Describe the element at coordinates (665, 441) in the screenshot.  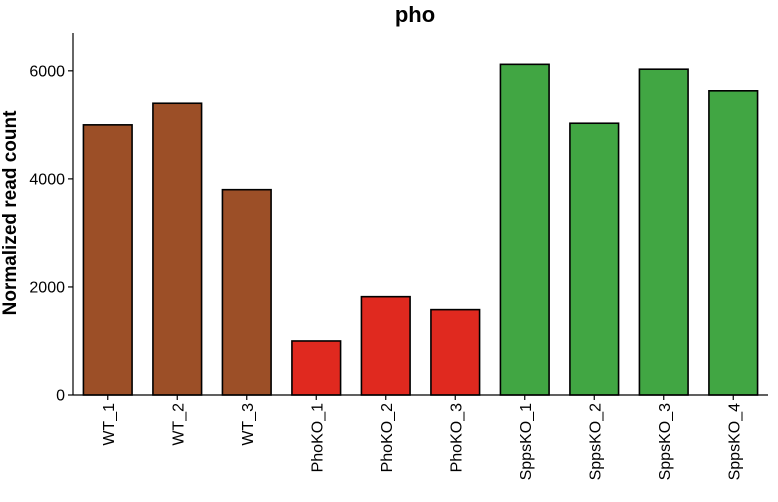
I see `x-tick-label: SppsKO_3` at that location.